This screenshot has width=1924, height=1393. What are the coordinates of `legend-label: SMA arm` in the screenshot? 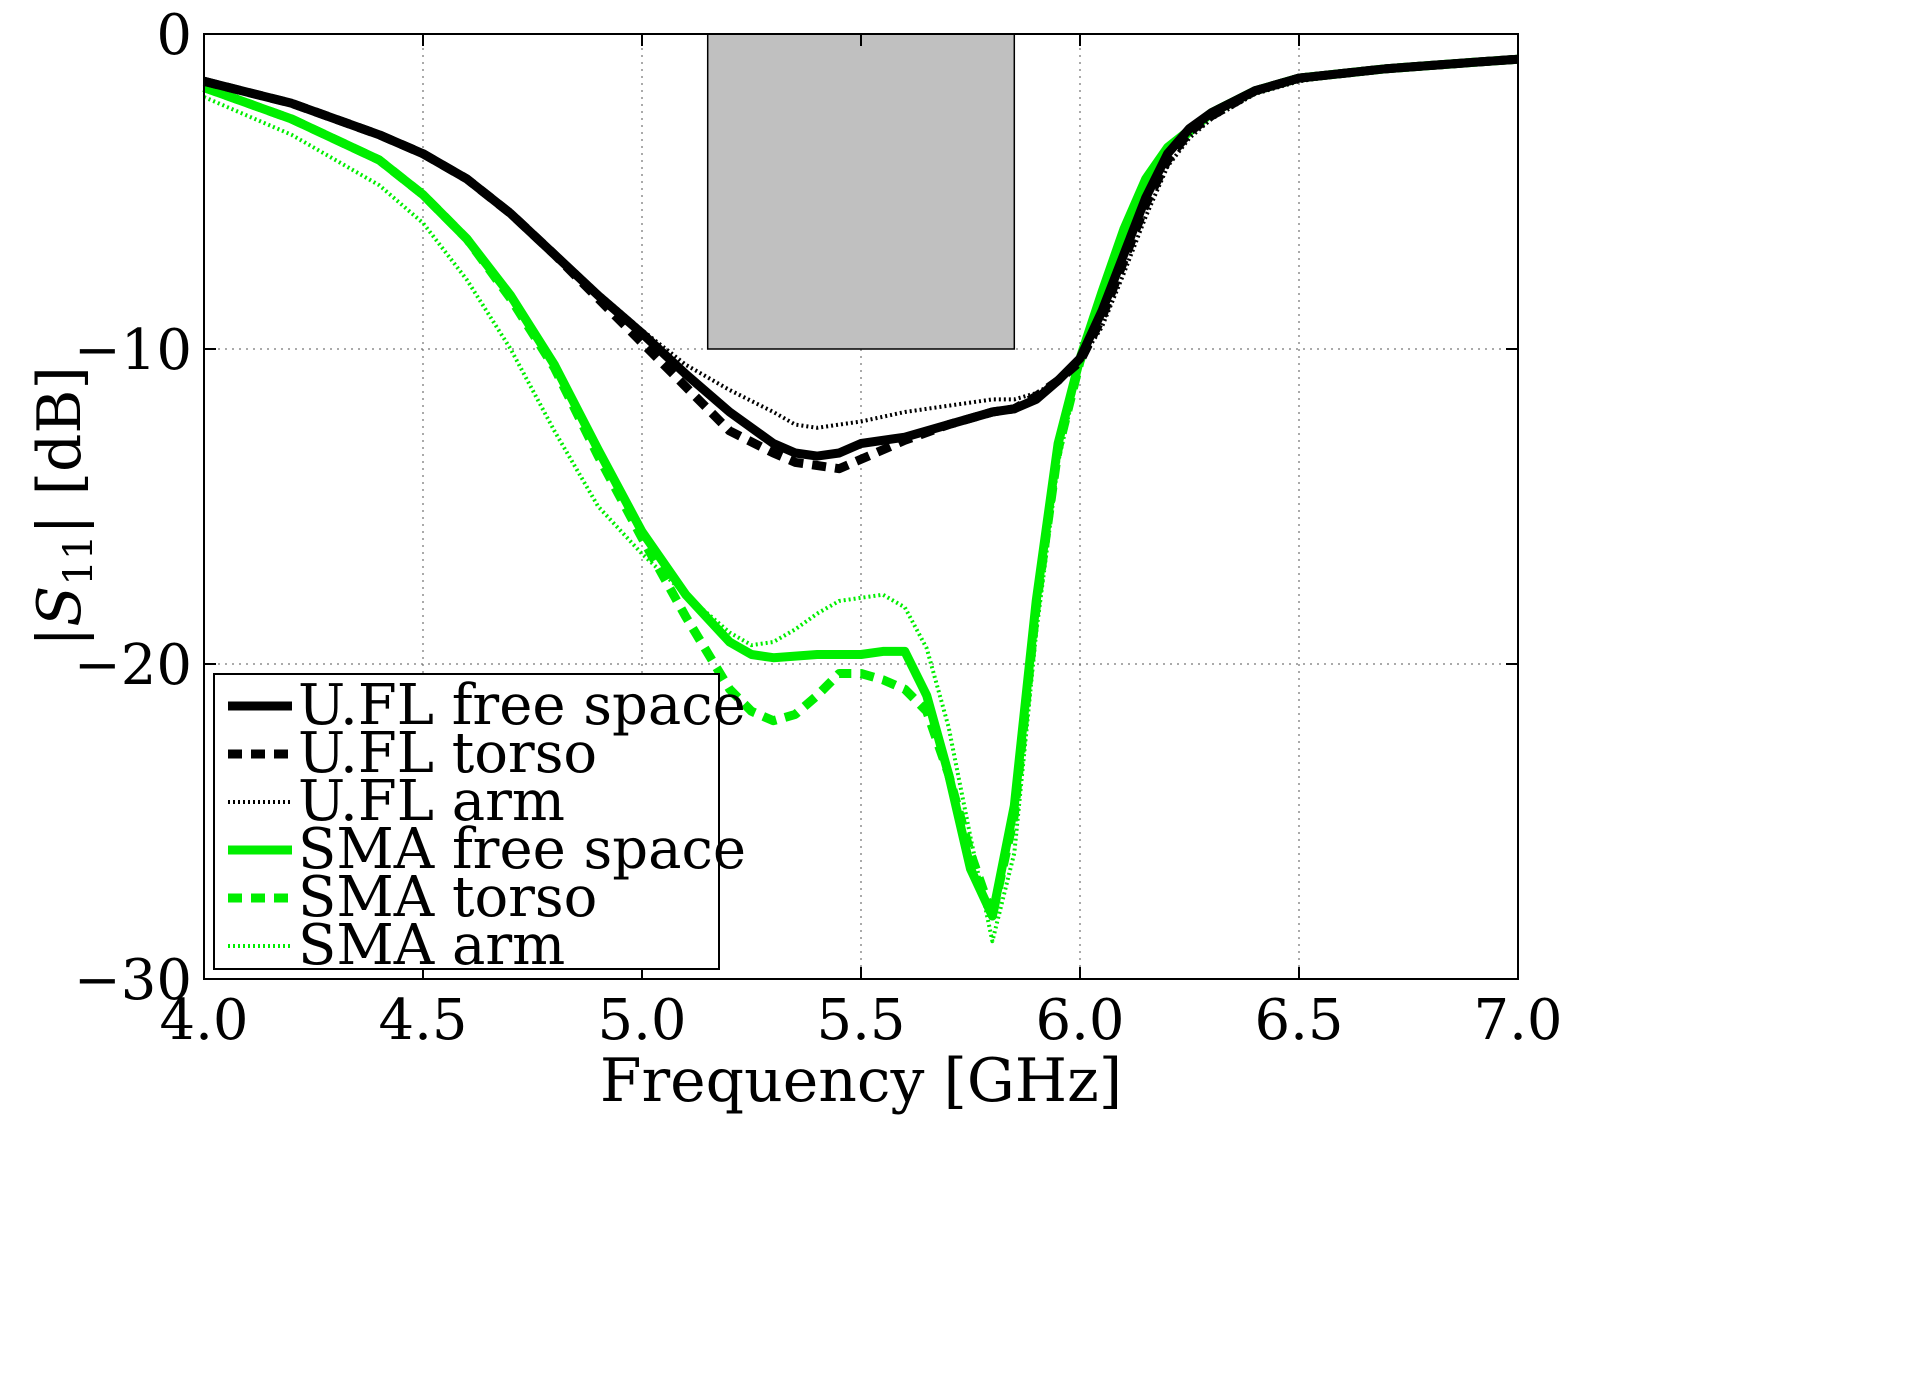 It's located at (431, 945).